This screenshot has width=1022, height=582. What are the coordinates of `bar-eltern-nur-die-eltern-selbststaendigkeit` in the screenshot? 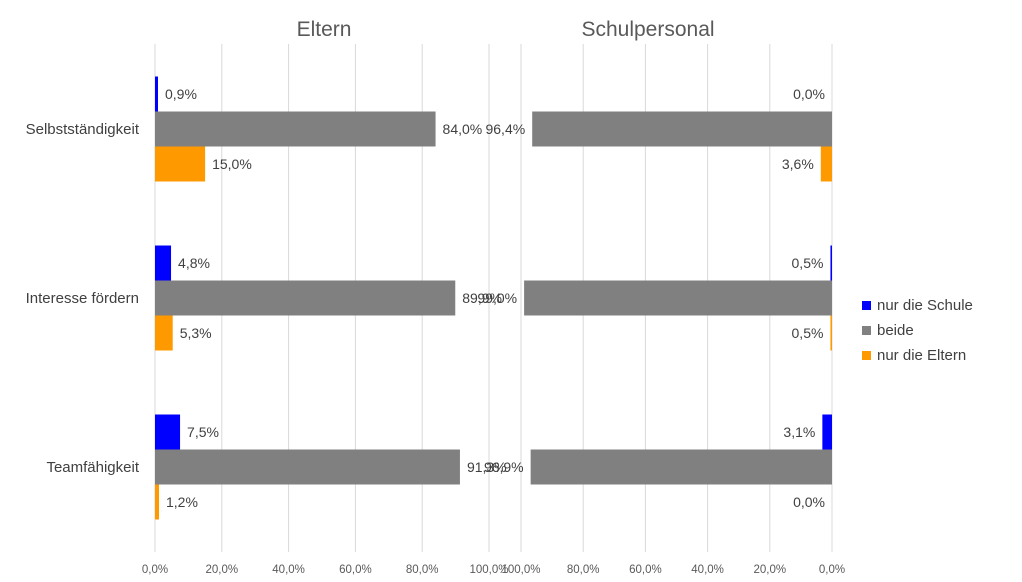 It's located at (180, 164).